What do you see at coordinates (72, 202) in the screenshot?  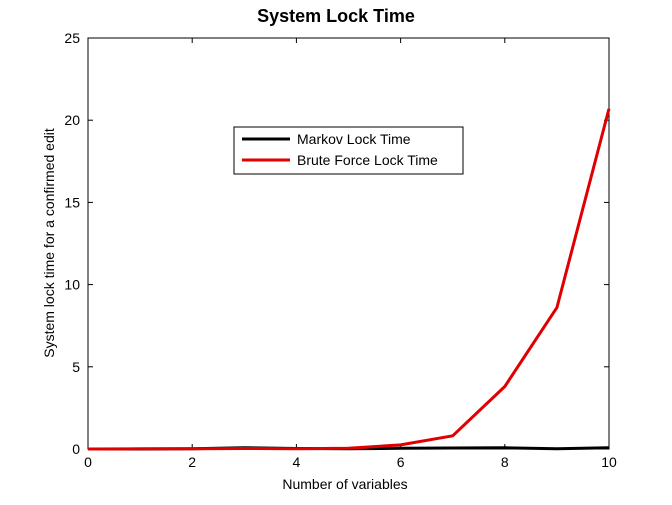 I see `y-tick-label: 15` at bounding box center [72, 202].